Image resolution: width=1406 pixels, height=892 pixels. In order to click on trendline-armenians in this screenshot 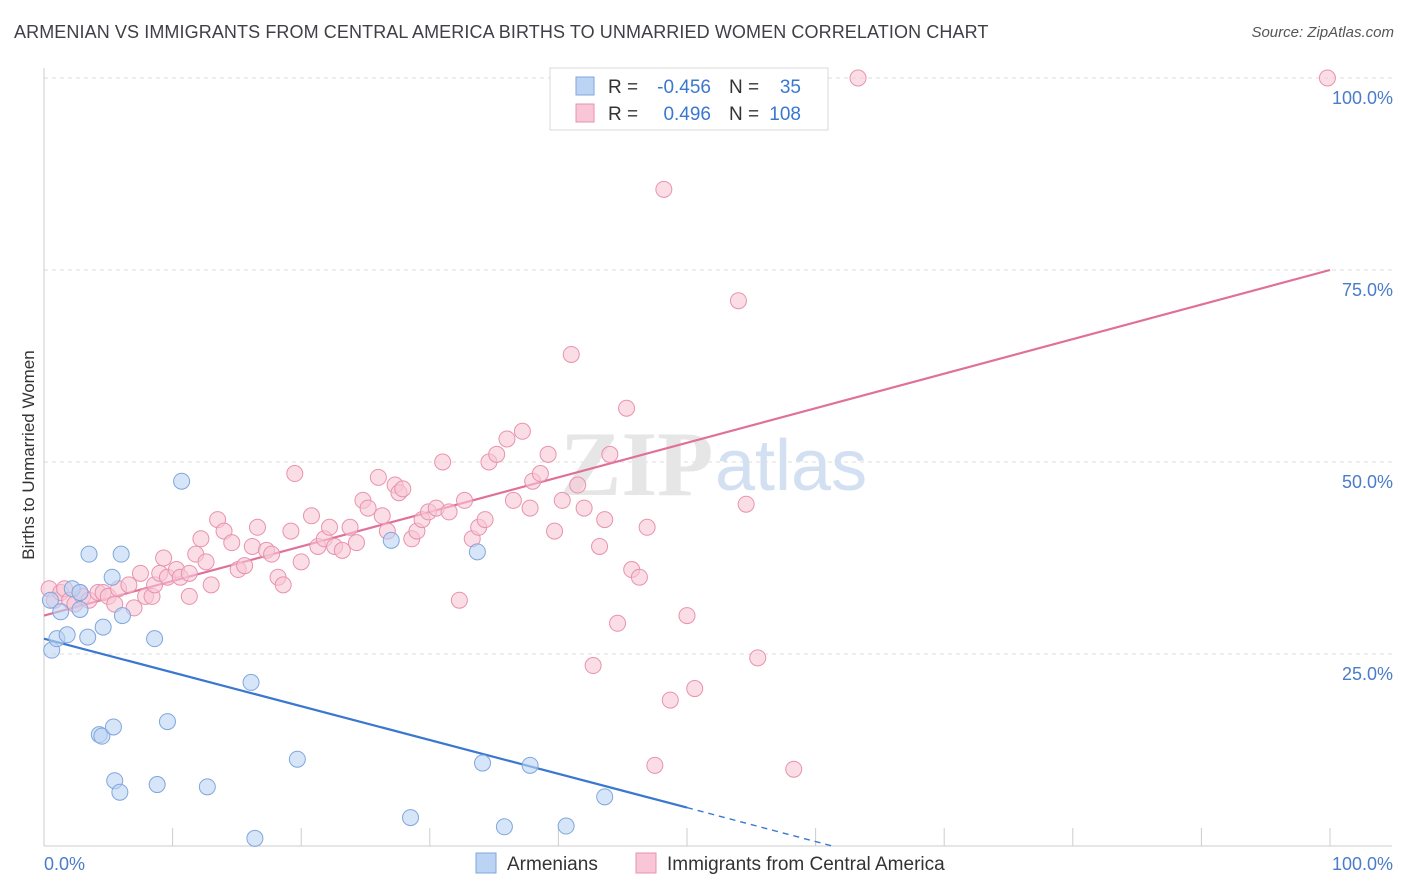, I will do `click(365, 723)`.